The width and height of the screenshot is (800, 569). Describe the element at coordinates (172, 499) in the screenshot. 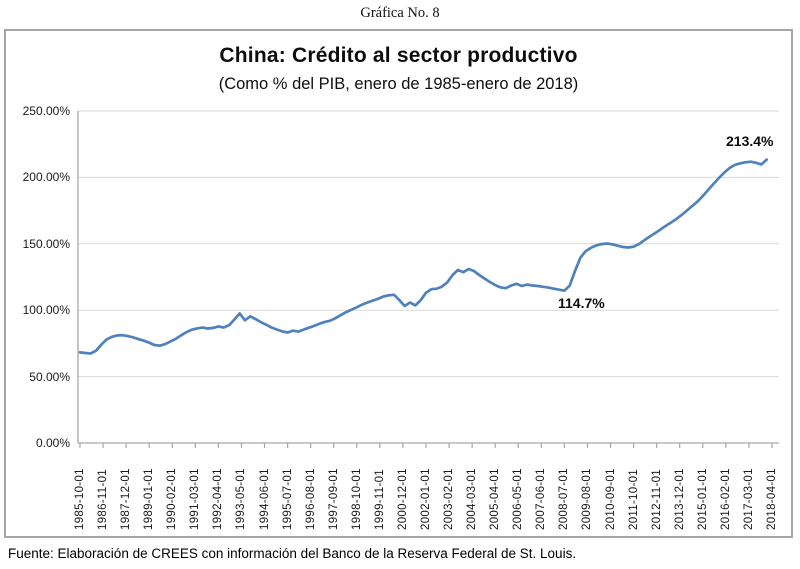

I see `x-tick-label: 1990-02-01` at that location.